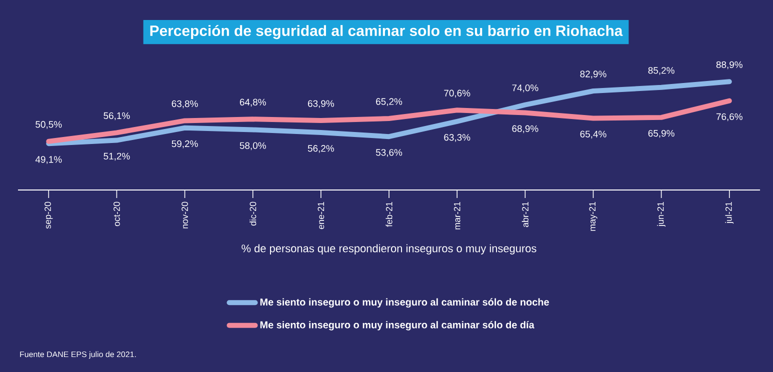 The width and height of the screenshot is (773, 372). Describe the element at coordinates (117, 214) in the screenshot. I see `x-tick-label: oct-20` at that location.